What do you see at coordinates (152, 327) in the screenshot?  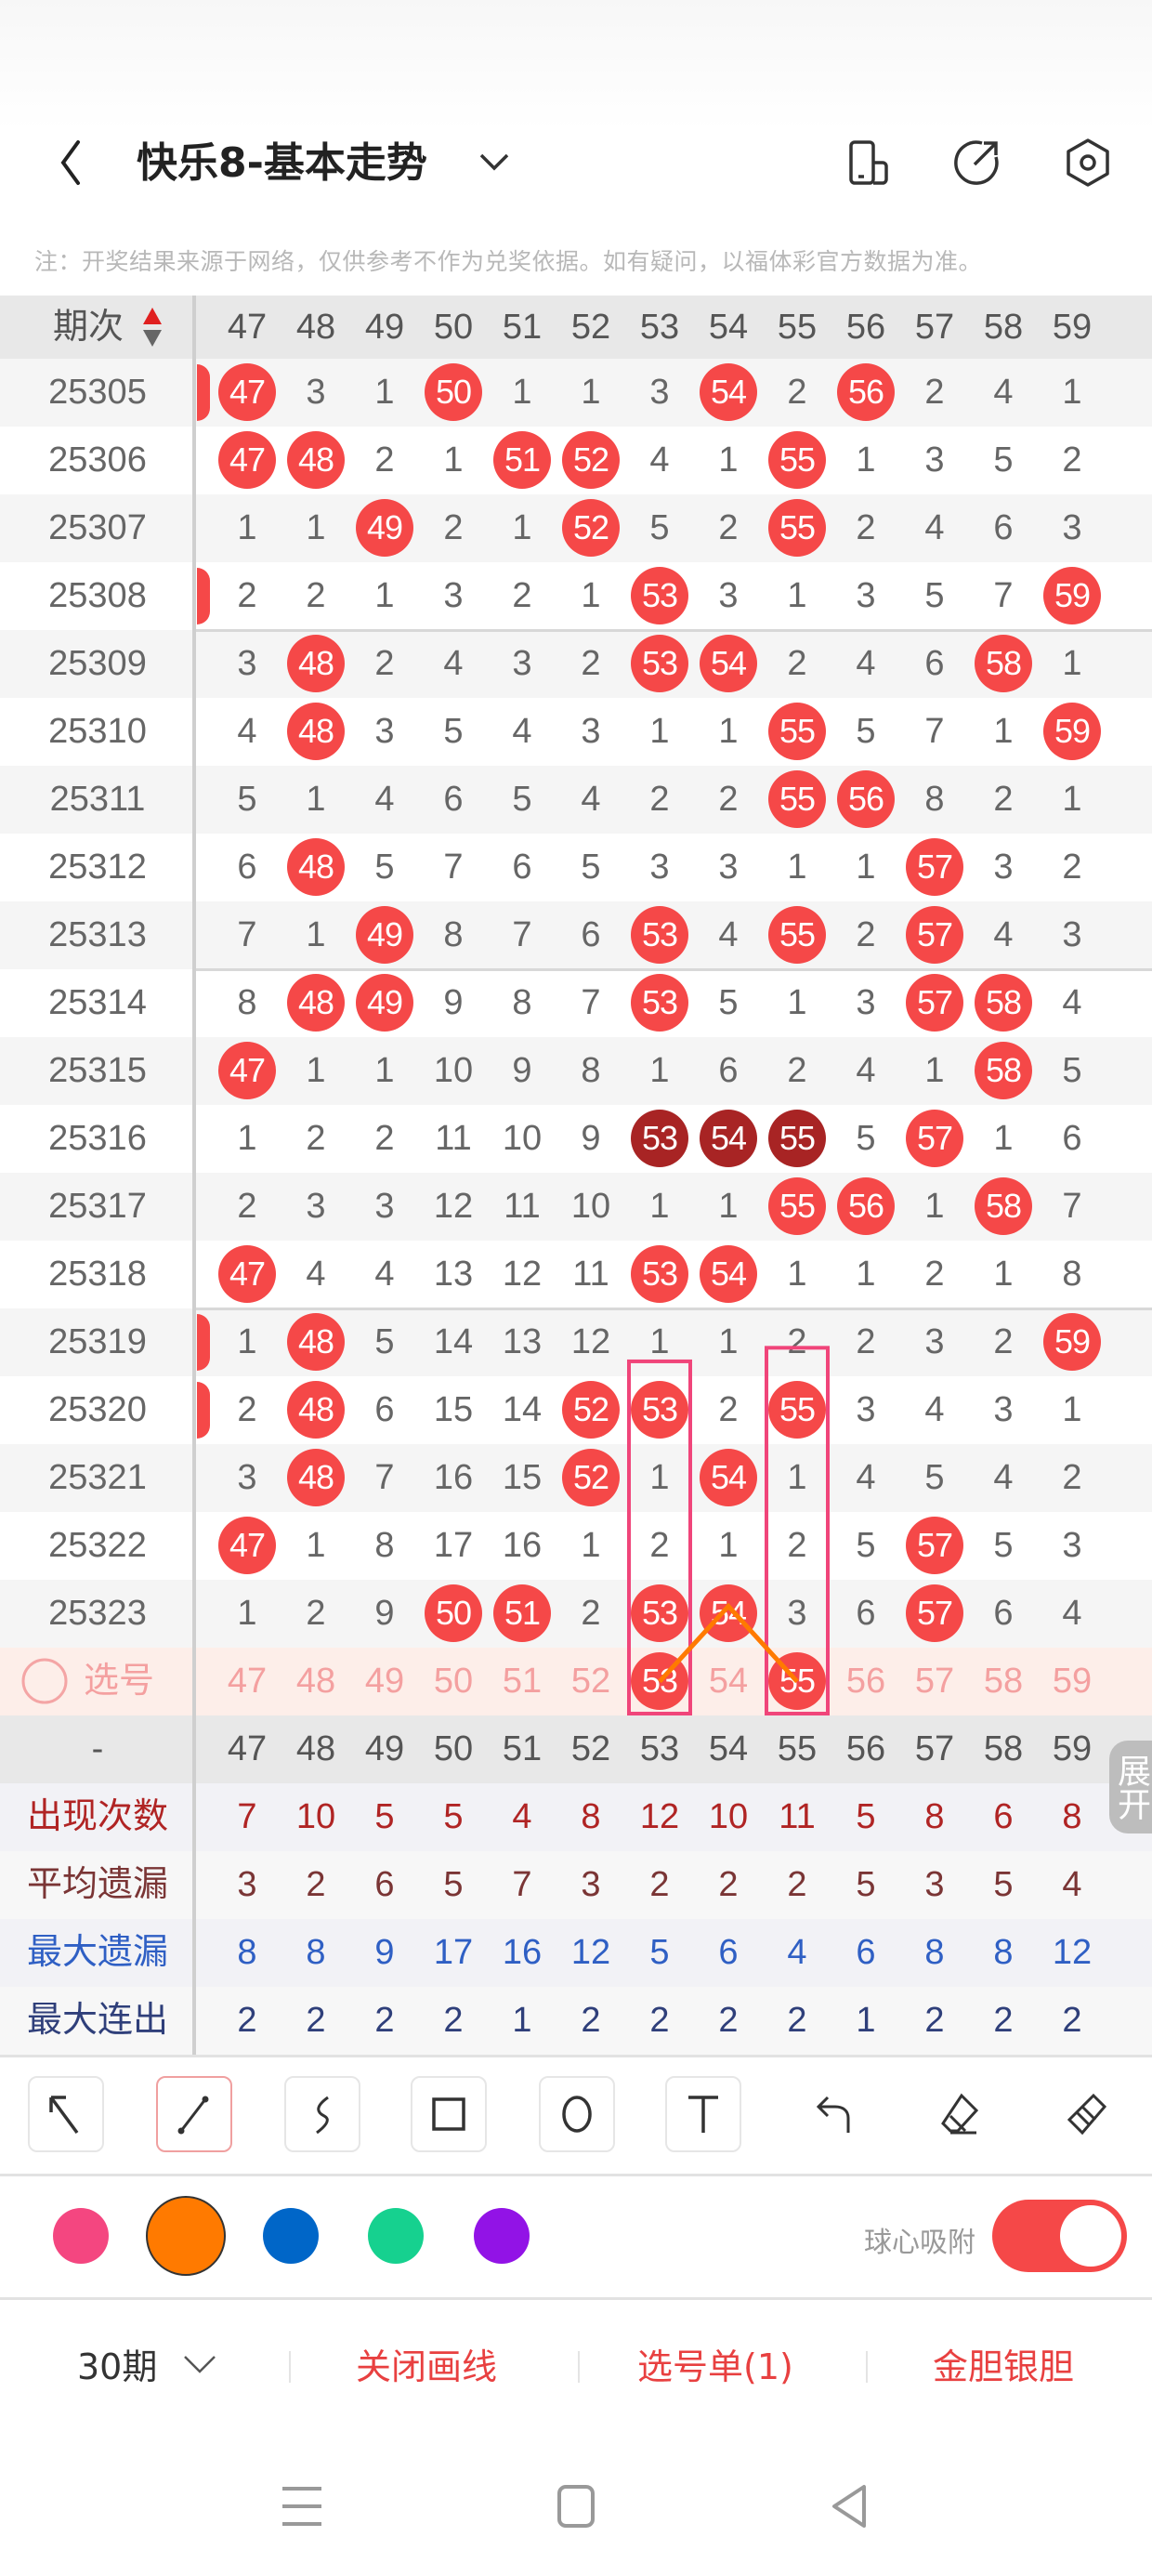 I see `sort-icon` at bounding box center [152, 327].